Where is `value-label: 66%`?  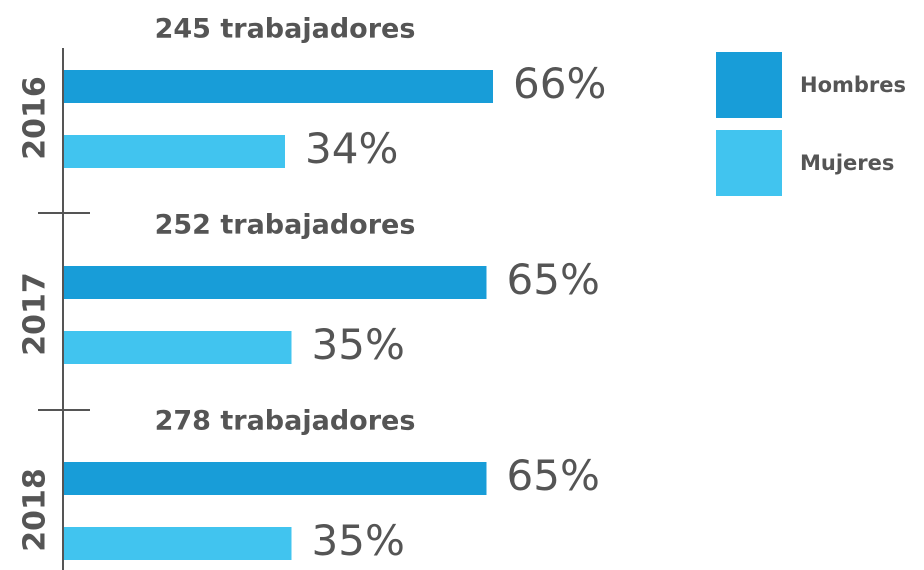 value-label: 66% is located at coordinates (559, 83).